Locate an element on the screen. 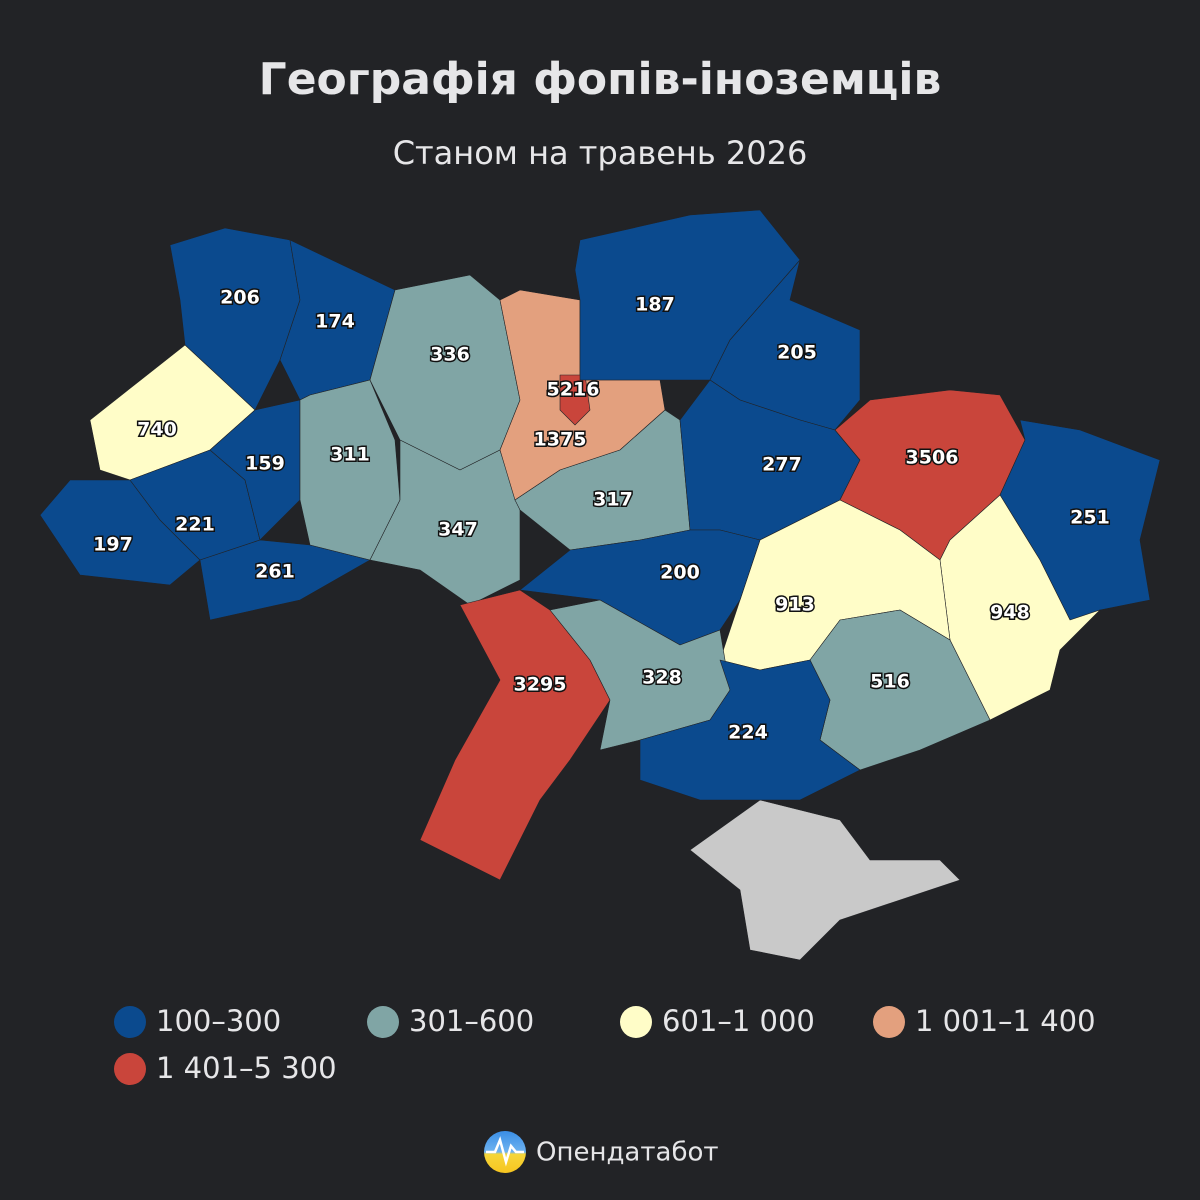 This screenshot has width=1200, height=1200. region-value: 311 is located at coordinates (350, 455).